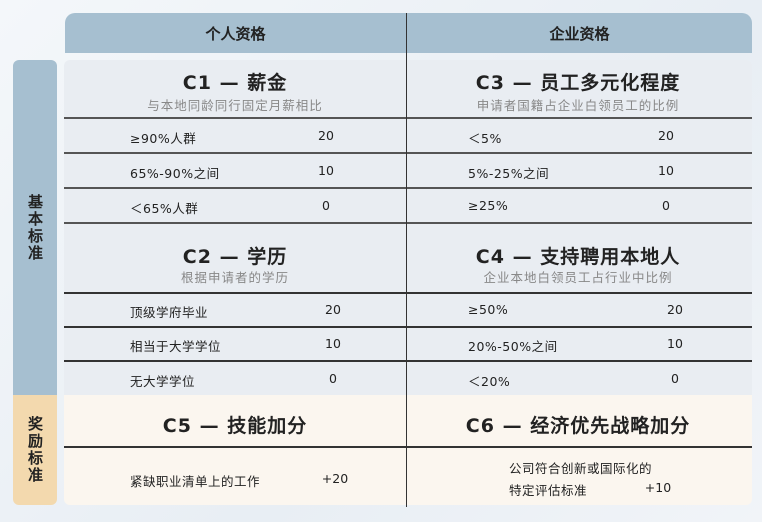 The height and width of the screenshot is (522, 762). What do you see at coordinates (35, 450) in the screenshot?
I see `side-bonus: 奖励标准` at bounding box center [35, 450].